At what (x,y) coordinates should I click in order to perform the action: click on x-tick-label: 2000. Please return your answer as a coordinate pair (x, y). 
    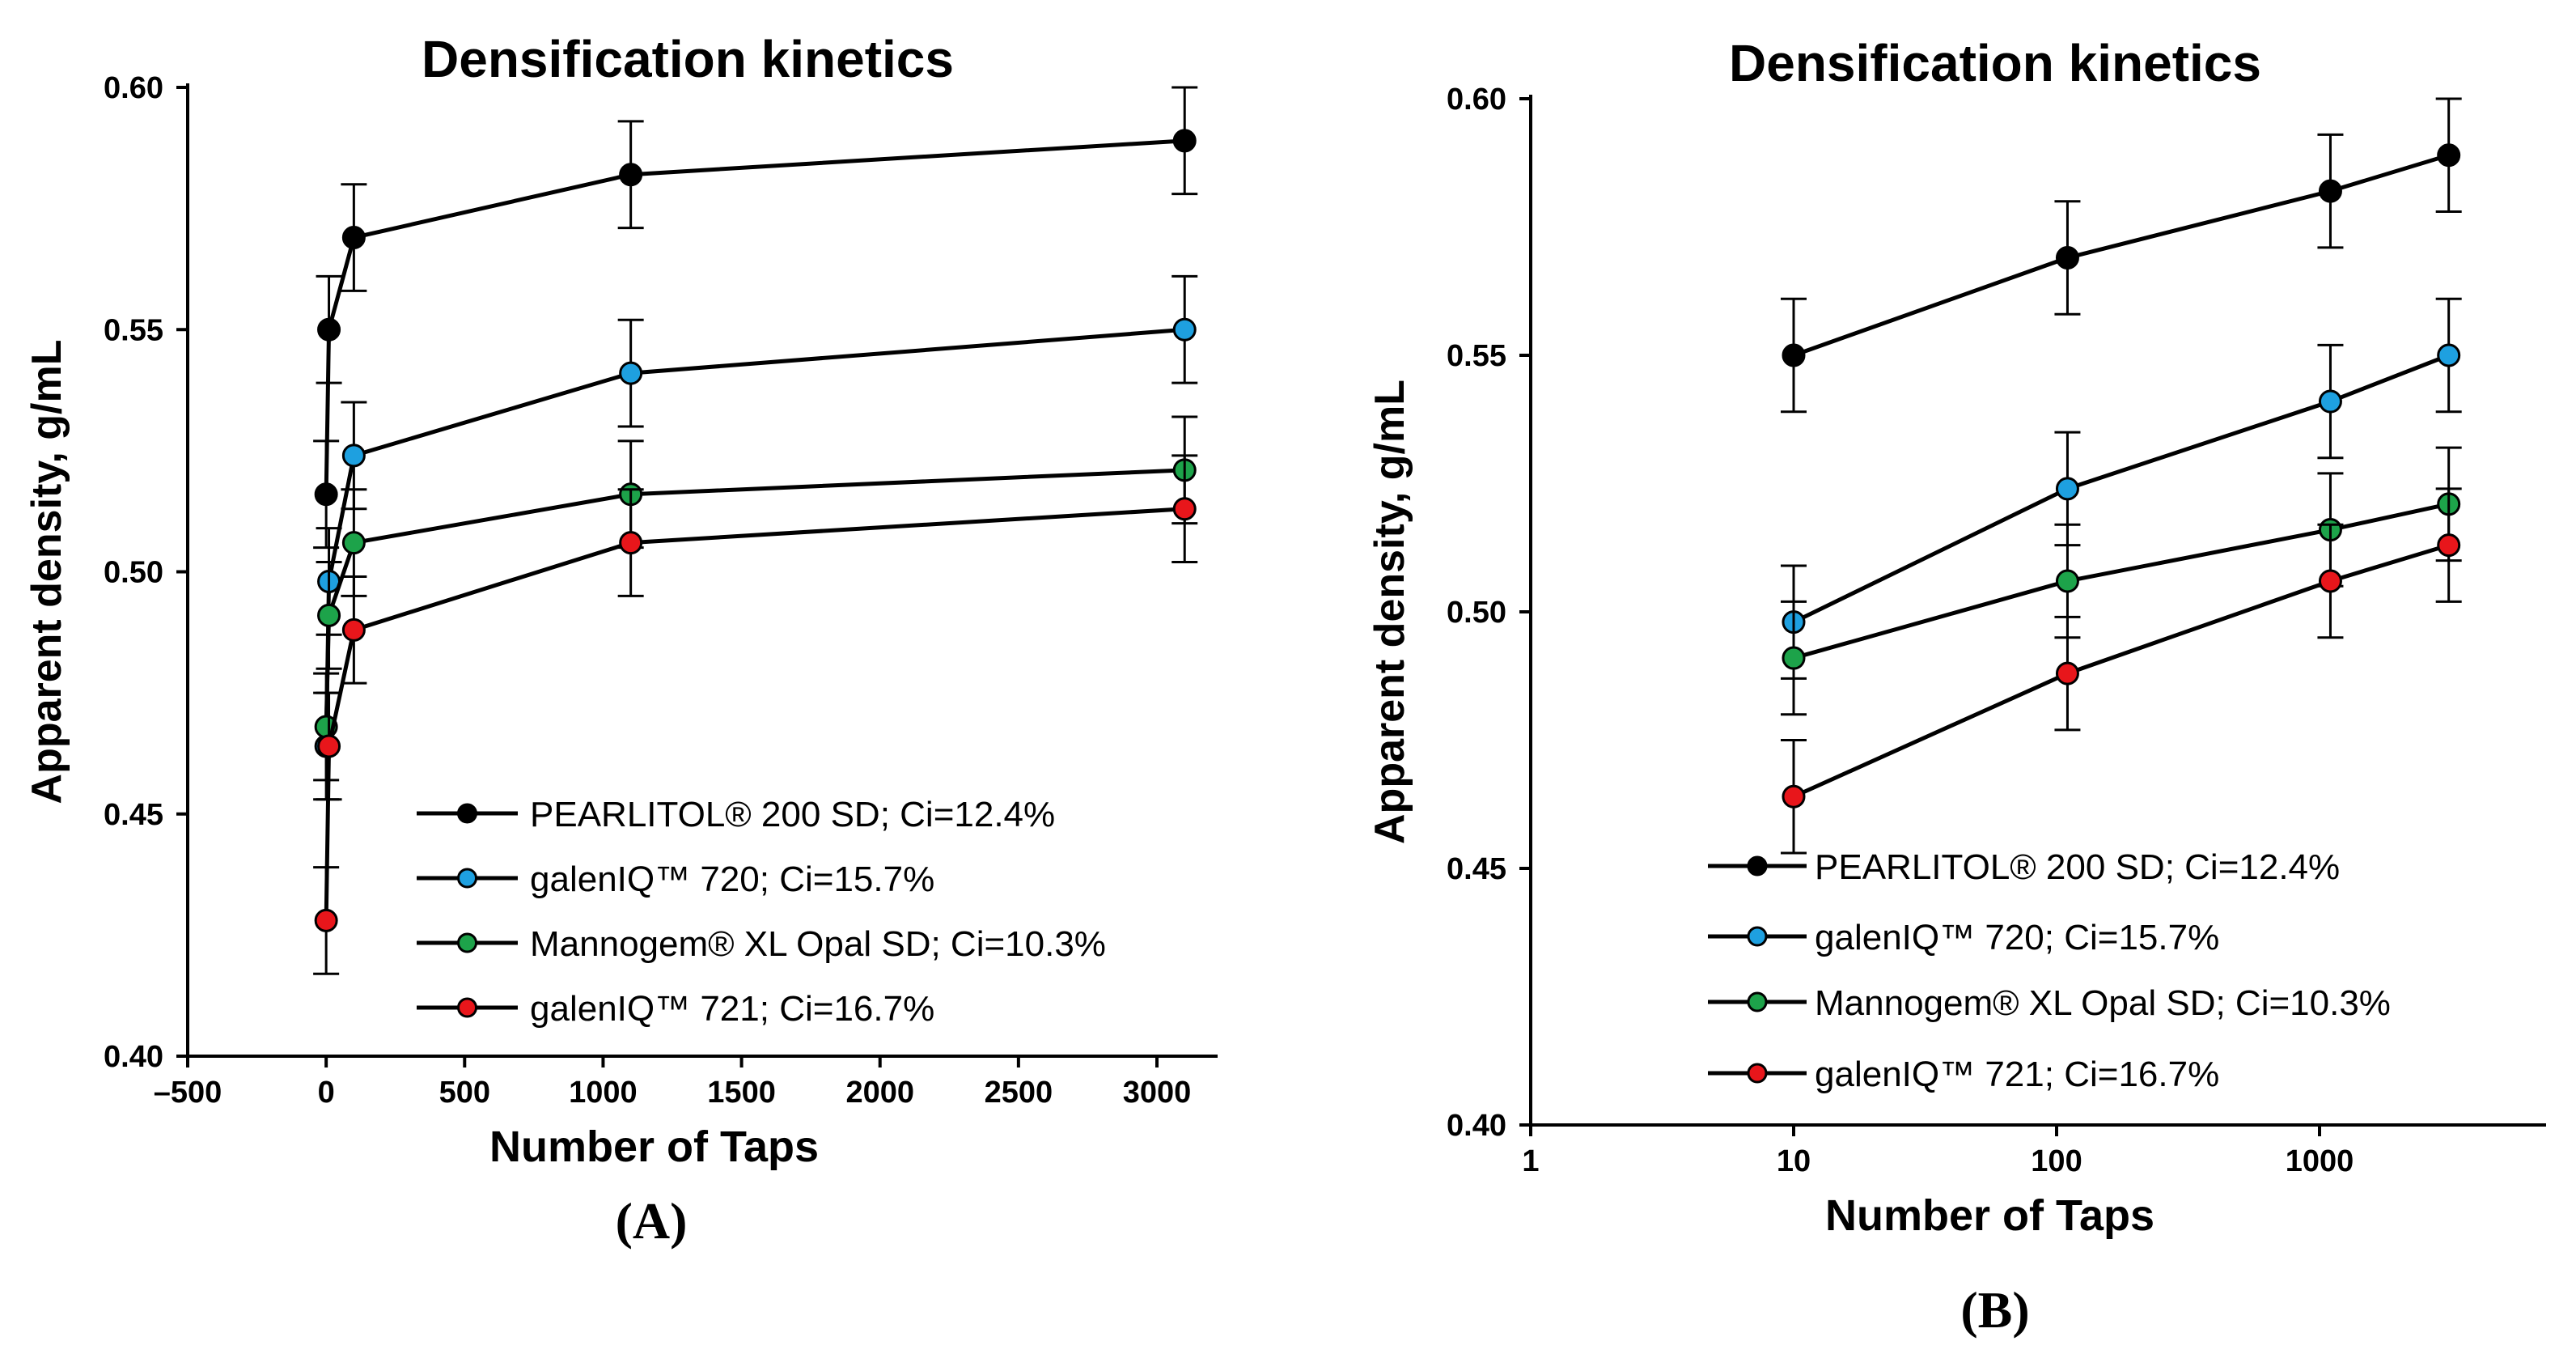
    Looking at the image, I should click on (879, 1093).